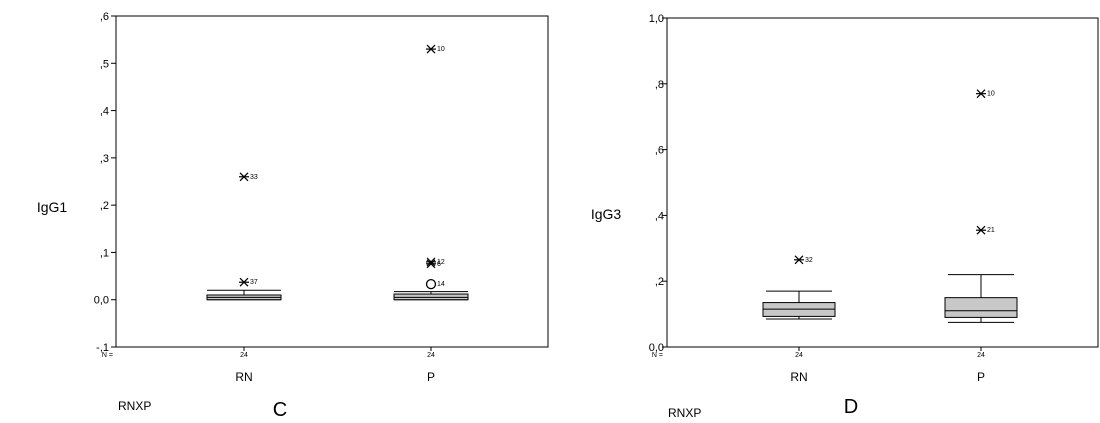  I want to click on box-group-rn: 32 24 RN, so click(799, 319).